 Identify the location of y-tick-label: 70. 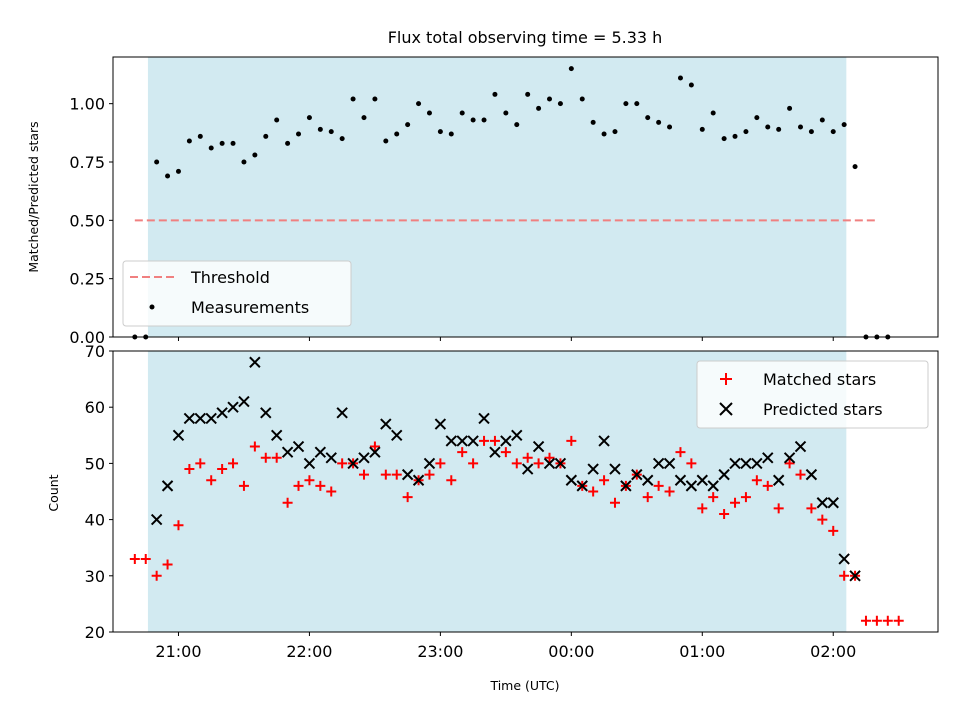
(95, 351).